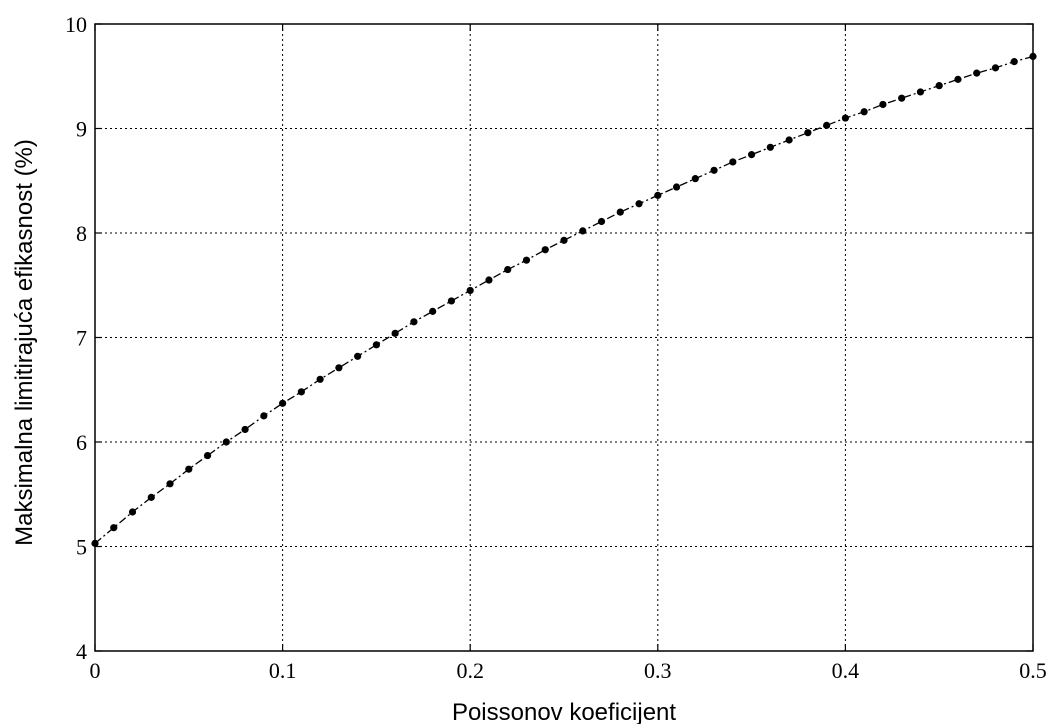 Image resolution: width=1053 pixels, height=724 pixels. Describe the element at coordinates (81, 233) in the screenshot. I see `y-tick-label: 8` at that location.